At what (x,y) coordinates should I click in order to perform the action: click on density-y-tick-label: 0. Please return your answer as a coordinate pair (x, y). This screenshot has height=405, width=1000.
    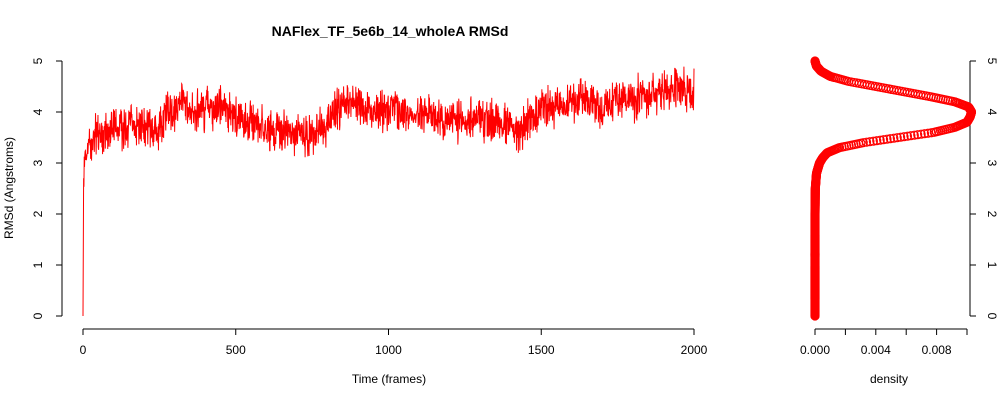
    Looking at the image, I should click on (992, 316).